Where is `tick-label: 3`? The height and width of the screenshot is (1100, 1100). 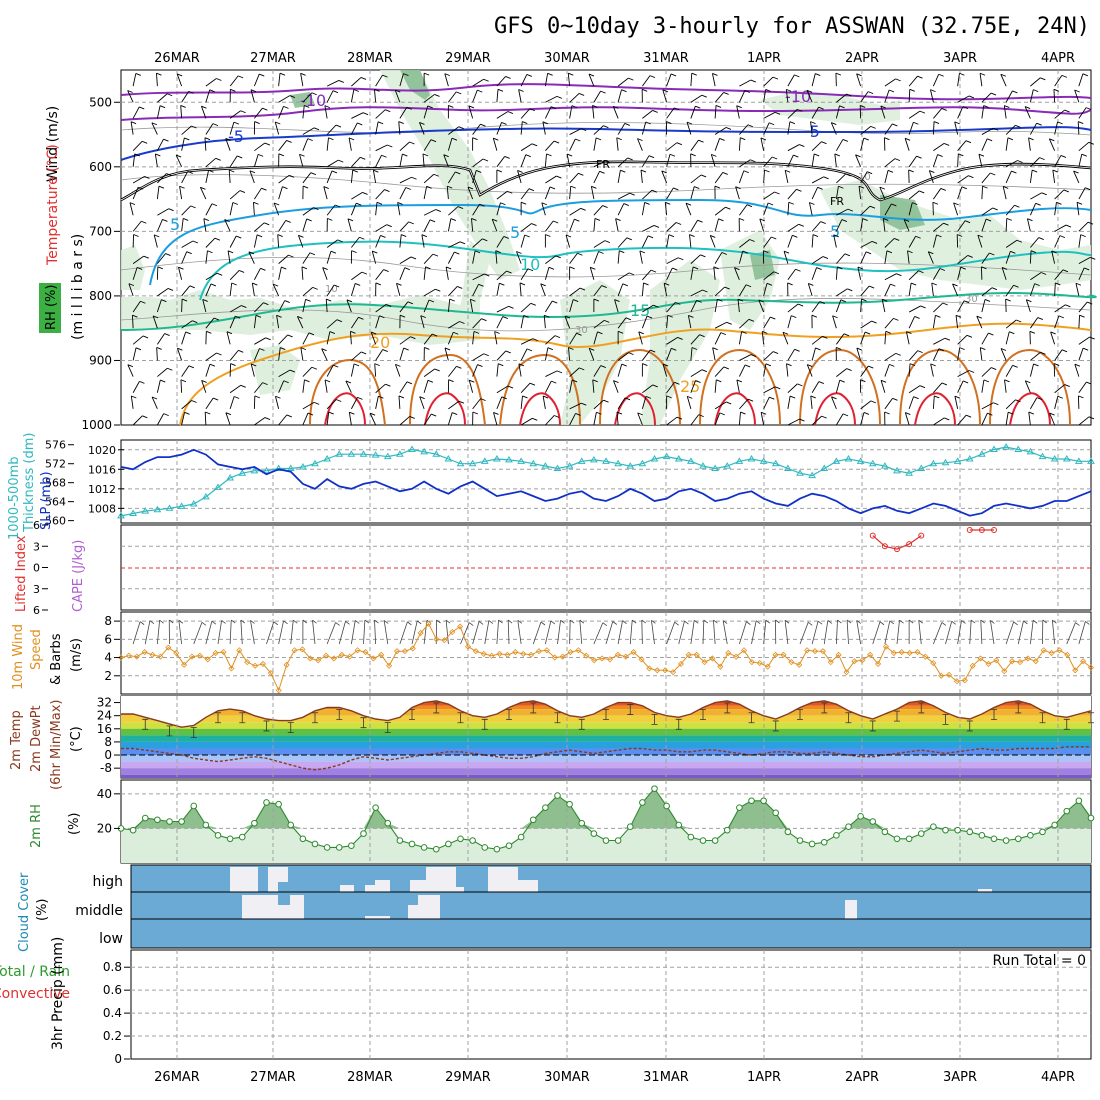 tick-label: 3 is located at coordinates (36, 589).